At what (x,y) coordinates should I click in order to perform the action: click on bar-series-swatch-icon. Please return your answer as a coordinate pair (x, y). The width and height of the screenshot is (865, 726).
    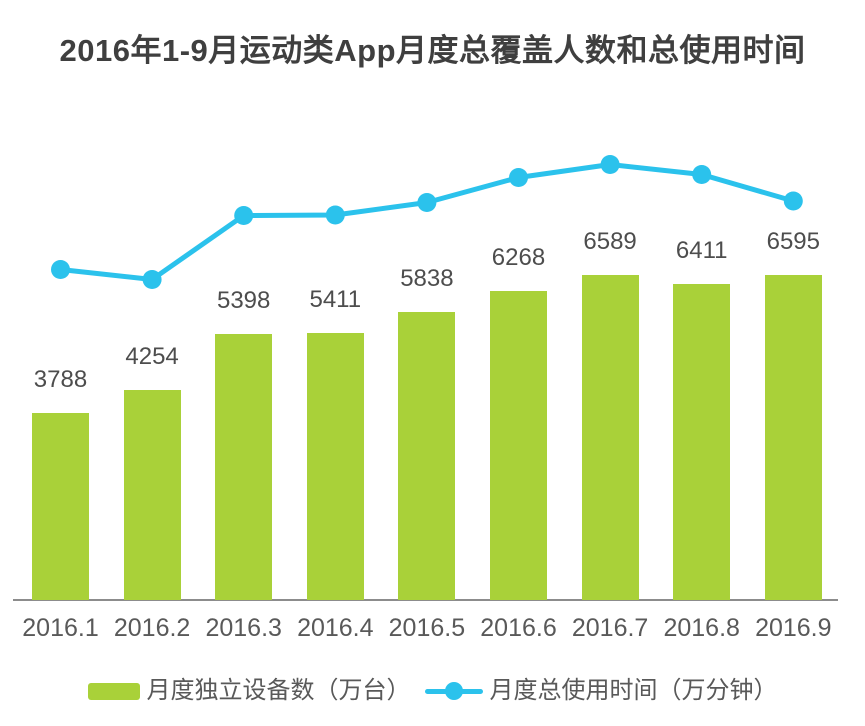
    Looking at the image, I should click on (113, 691).